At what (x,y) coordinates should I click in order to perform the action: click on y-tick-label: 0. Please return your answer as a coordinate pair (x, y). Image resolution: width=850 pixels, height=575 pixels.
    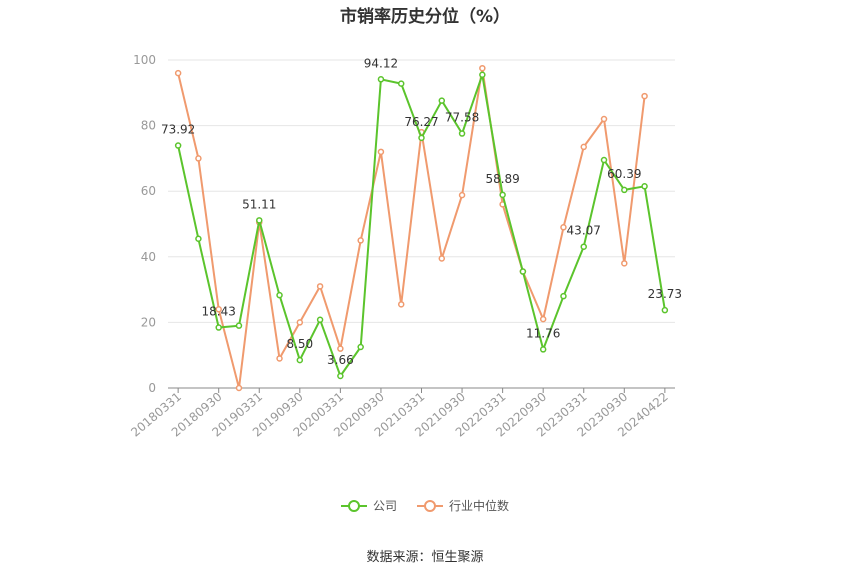
    Looking at the image, I should click on (152, 388).